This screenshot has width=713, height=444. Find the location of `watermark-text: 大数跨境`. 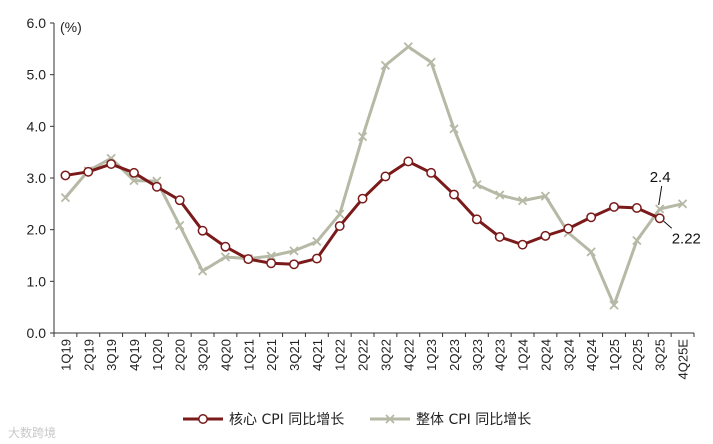

watermark-text: 大数跨境 is located at coordinates (32, 432).